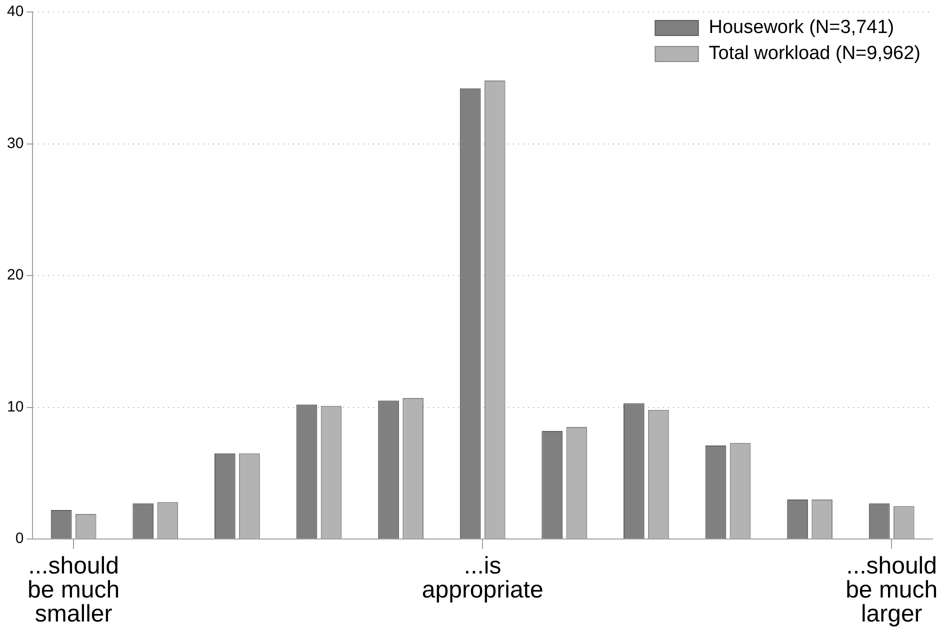 The image size is (944, 635). What do you see at coordinates (15, 407) in the screenshot?
I see `y-tick-label: 10` at bounding box center [15, 407].